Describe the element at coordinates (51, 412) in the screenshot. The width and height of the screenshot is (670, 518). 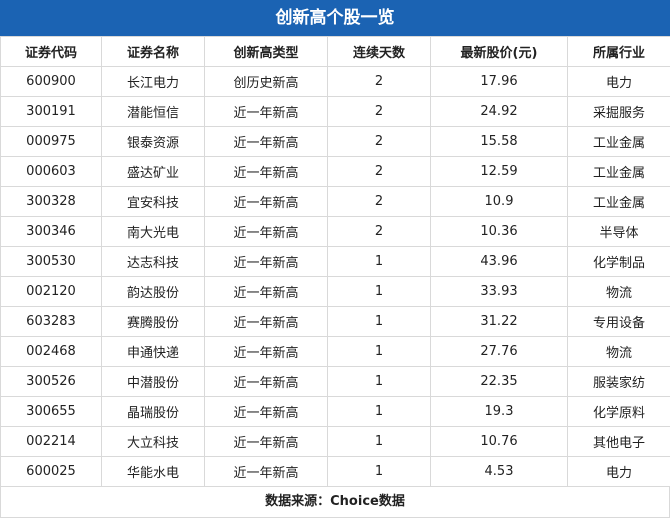
I see `cell-code: 300655` at that location.